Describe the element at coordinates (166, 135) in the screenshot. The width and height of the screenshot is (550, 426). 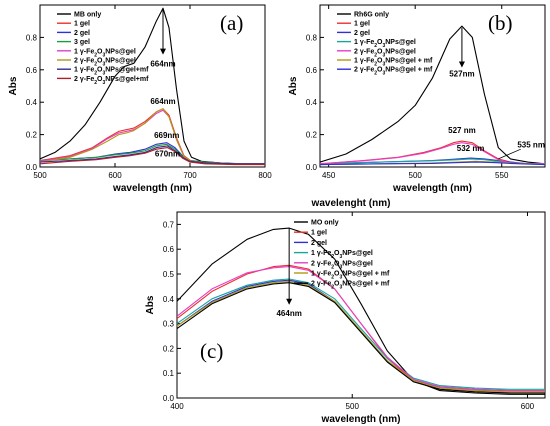
I see `peak-annotation: 669nm` at that location.